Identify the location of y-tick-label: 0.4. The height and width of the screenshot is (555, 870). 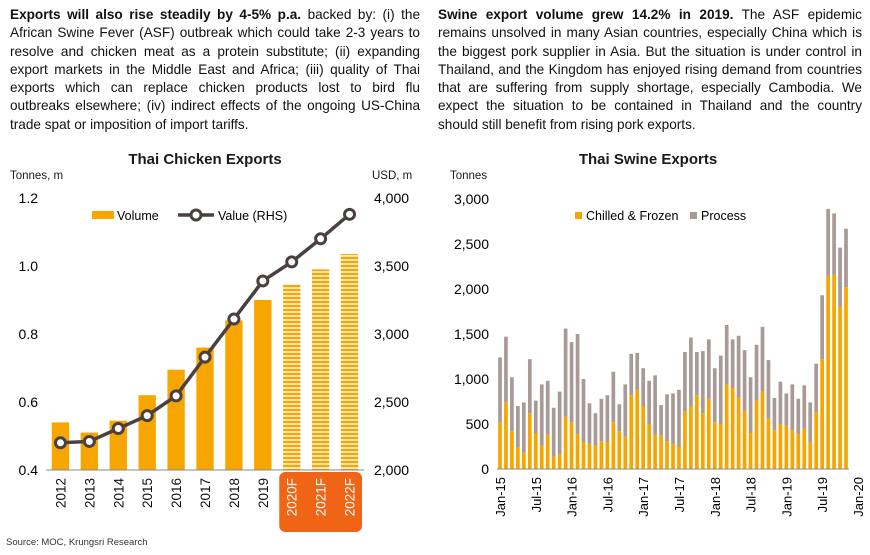
(29, 470).